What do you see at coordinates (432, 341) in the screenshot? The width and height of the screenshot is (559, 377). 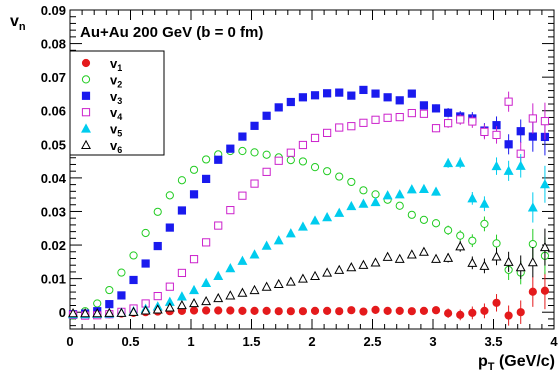 I see `x-tick-label: 3` at bounding box center [432, 341].